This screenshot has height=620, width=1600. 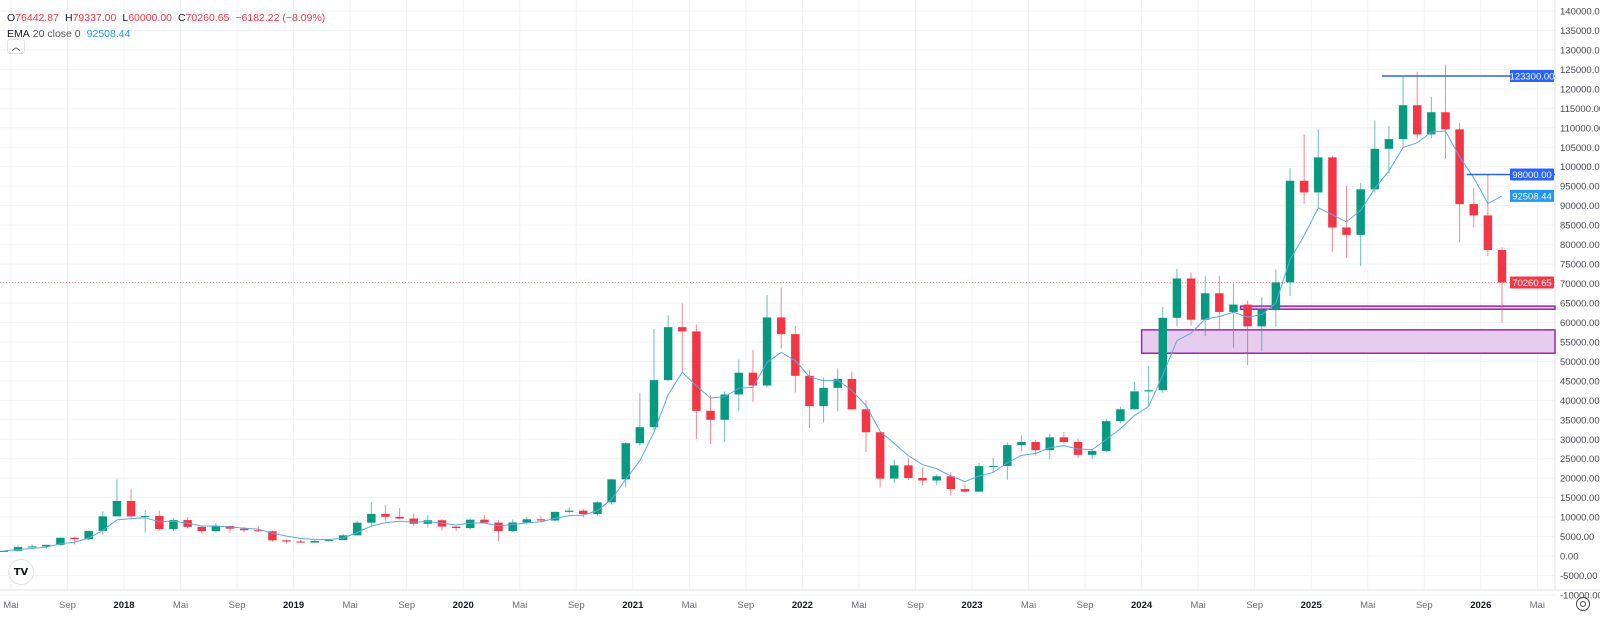 I want to click on y-tick-label: -10000.00, so click(x=1580, y=596).